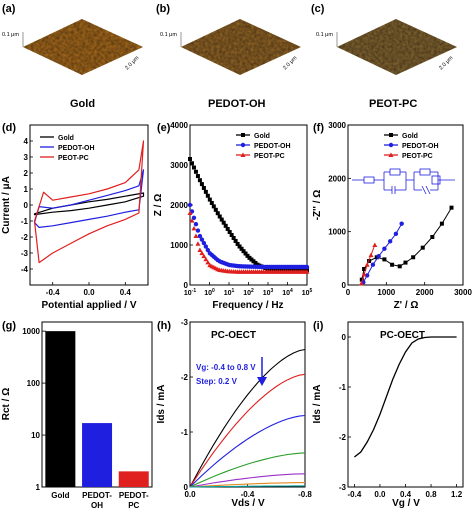  Describe the element at coordinates (34, 383) in the screenshot. I see `y-tick-label: 100` at that location.